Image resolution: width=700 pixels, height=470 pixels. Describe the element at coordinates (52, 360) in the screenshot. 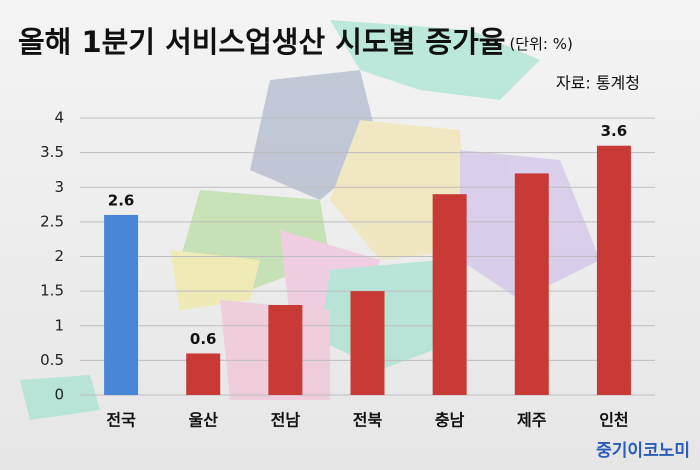

I see `y-tick-label: 0.5` at that location.